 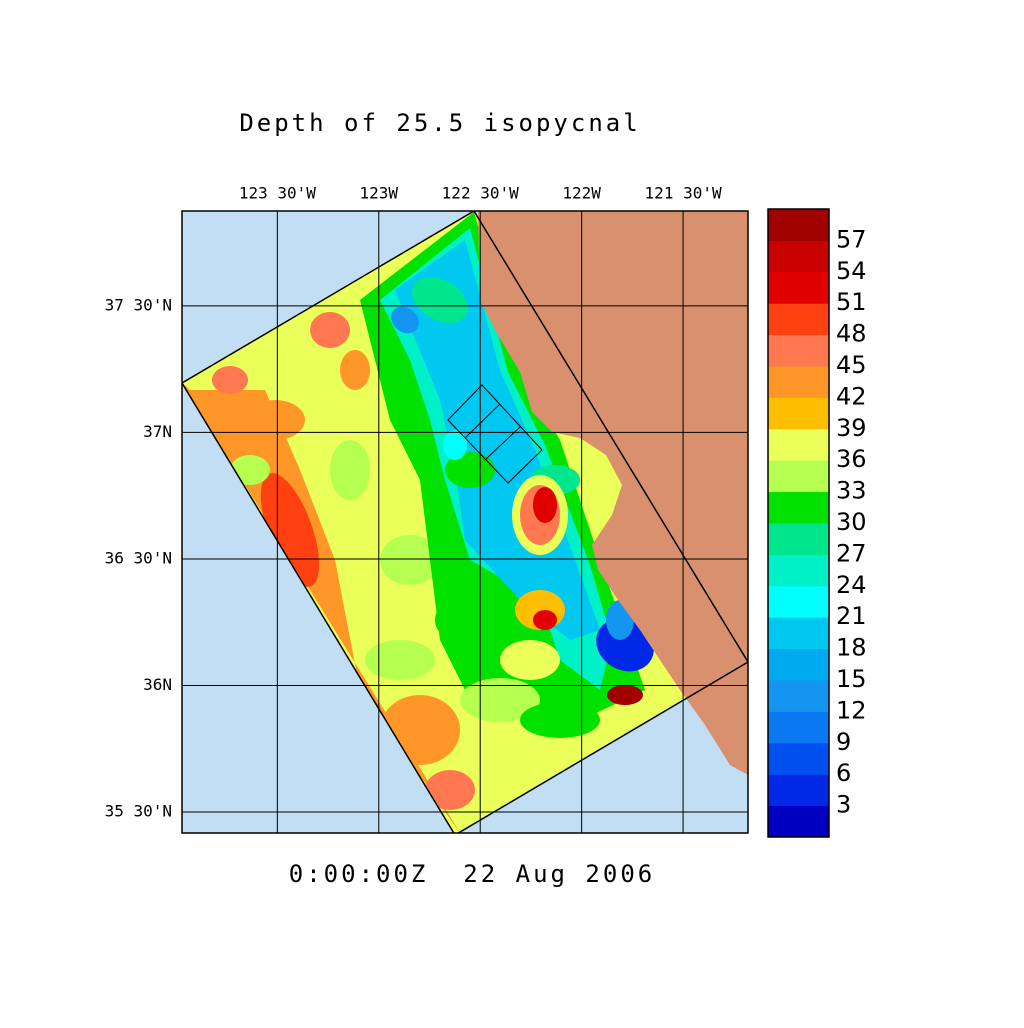 I want to click on colorbar, so click(x=798, y=523).